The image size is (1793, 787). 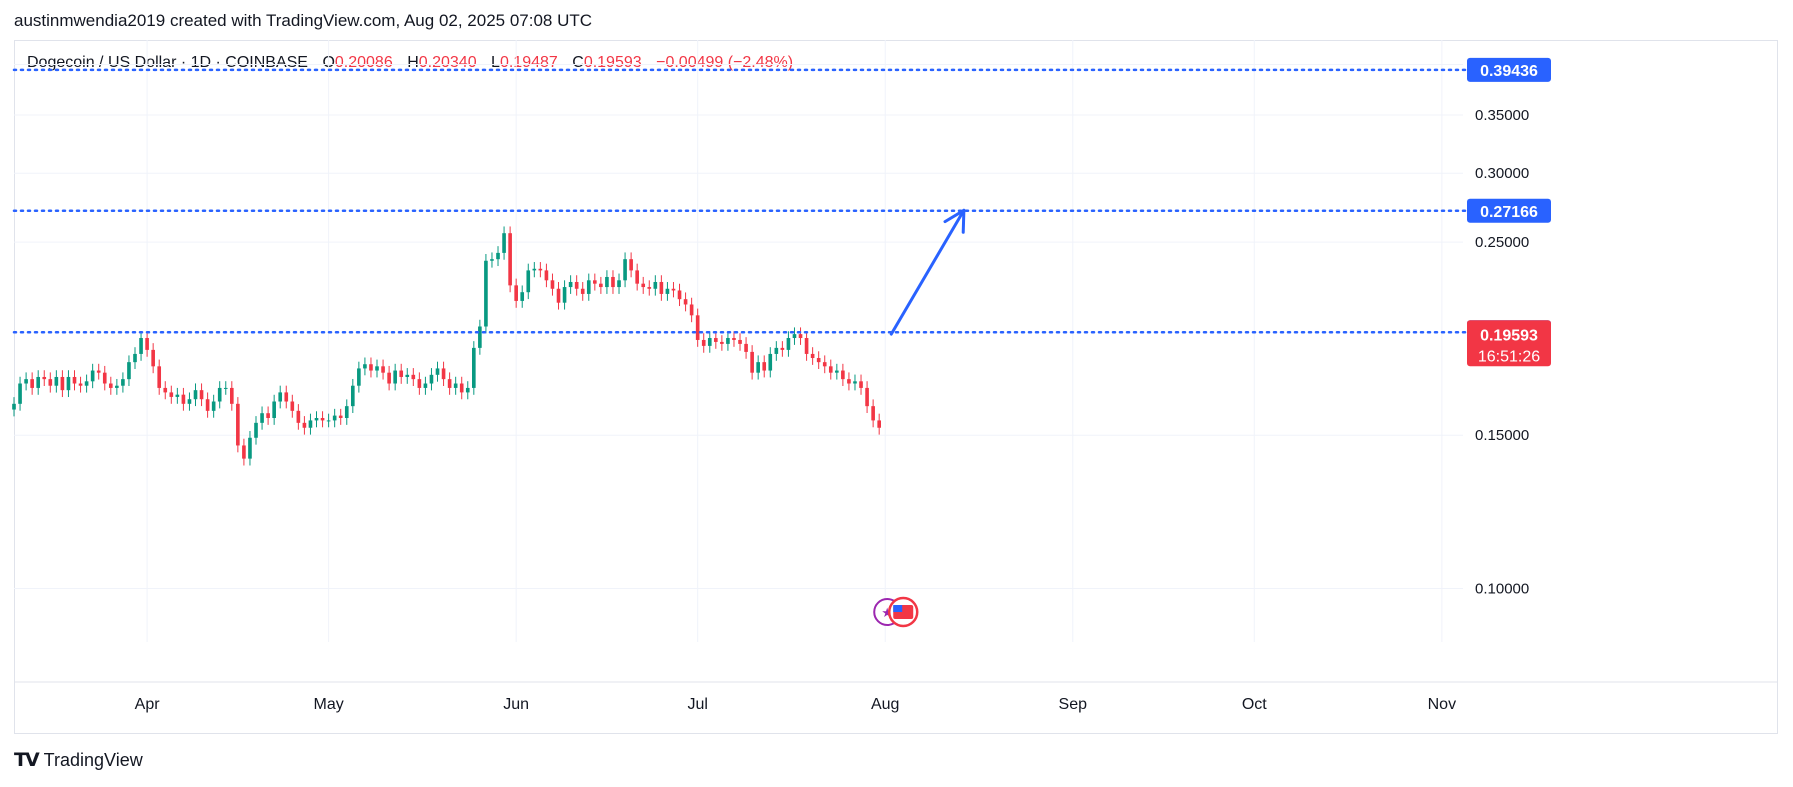 I want to click on symbol-title: Dogecoin / US Dollar · 1D · COINBASE, so click(x=167, y=62).